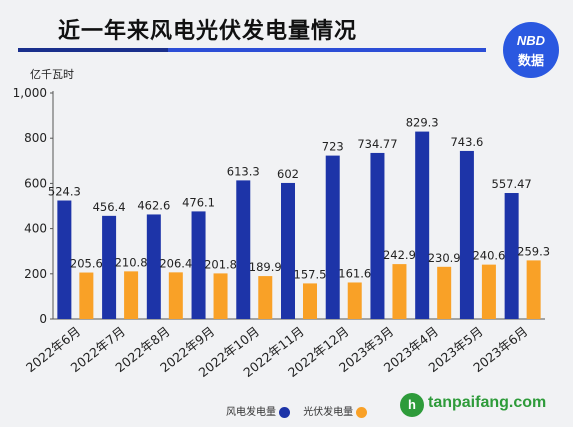 This screenshot has height=427, width=573. Describe the element at coordinates (377, 144) in the screenshot. I see `data-label-wind: 734.77` at that location.